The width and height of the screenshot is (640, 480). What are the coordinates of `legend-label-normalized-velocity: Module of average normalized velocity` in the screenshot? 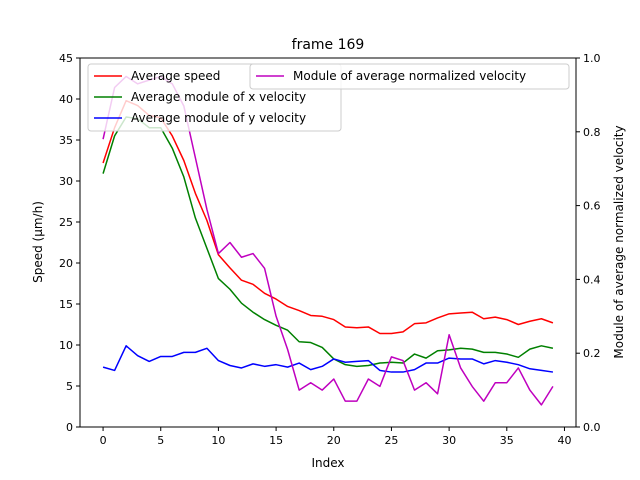 It's located at (409, 76).